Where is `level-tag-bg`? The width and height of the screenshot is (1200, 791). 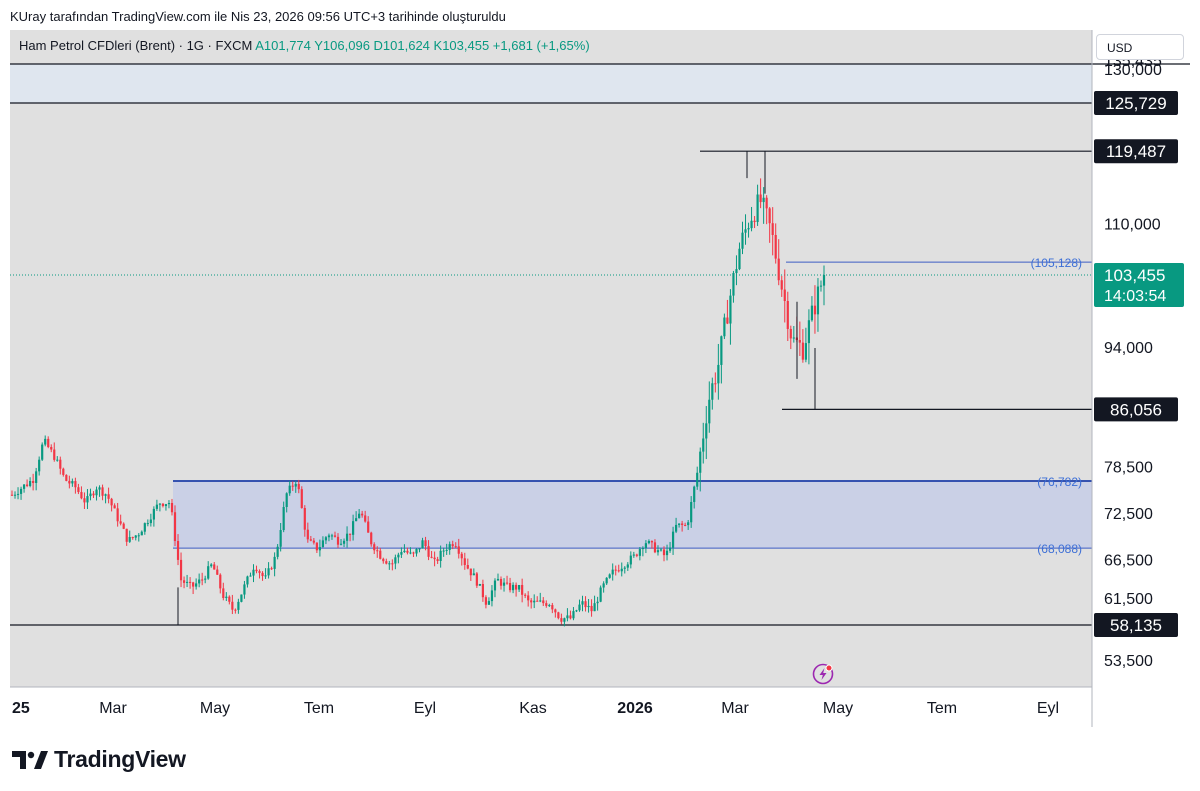 level-tag-bg is located at coordinates (1136, 625).